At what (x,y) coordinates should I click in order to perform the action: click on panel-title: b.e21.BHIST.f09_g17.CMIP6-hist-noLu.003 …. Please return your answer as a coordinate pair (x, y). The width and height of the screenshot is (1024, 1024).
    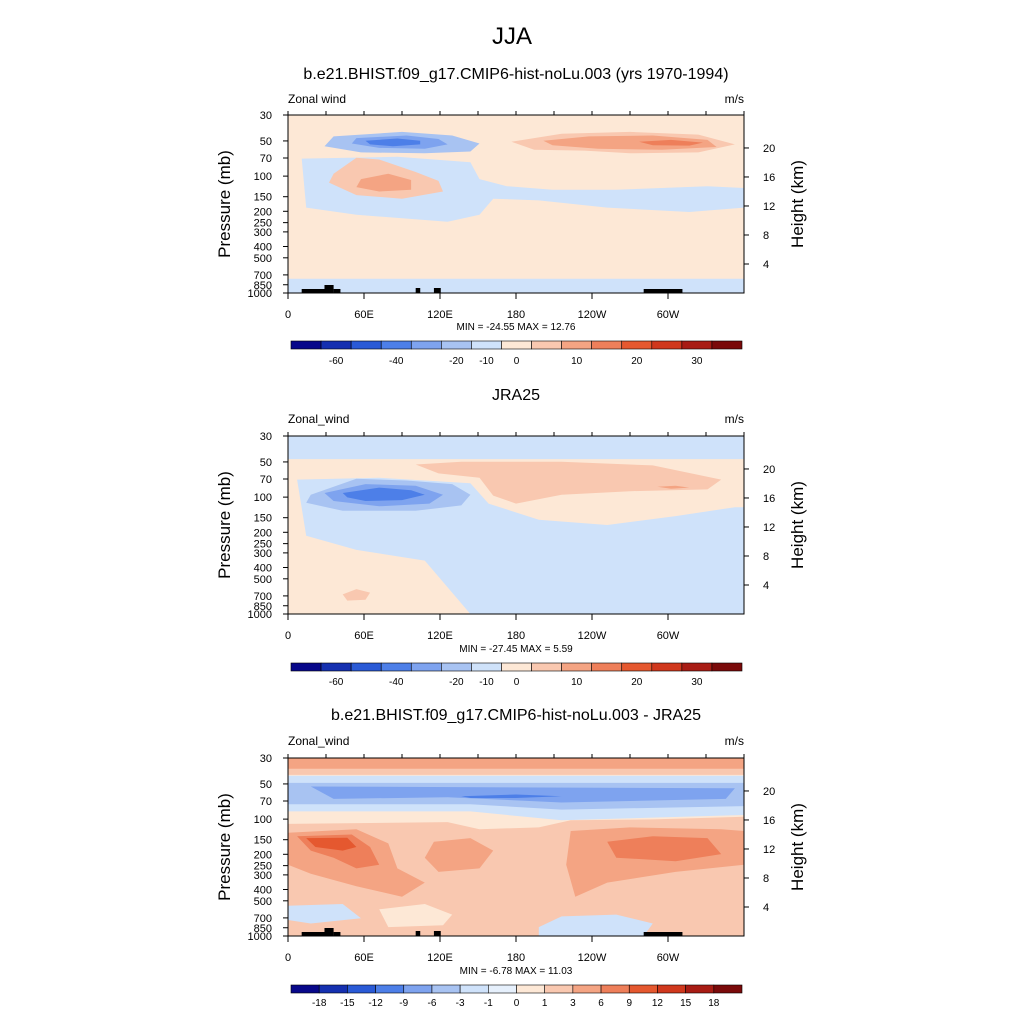
    Looking at the image, I should click on (515, 74).